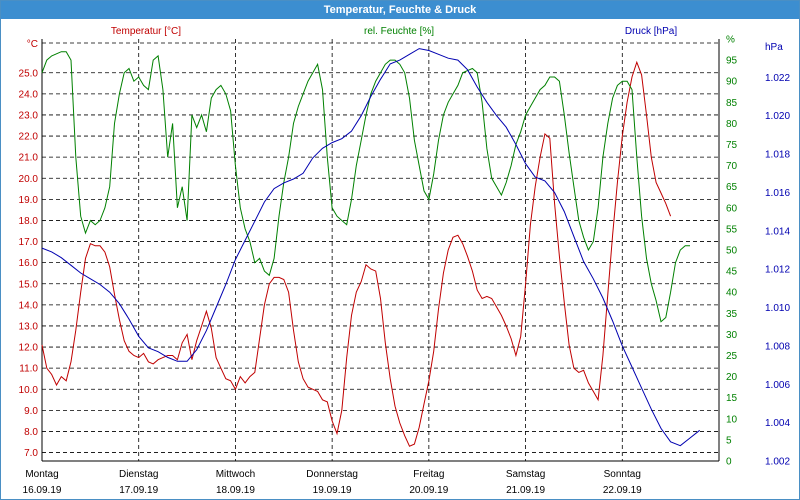 This screenshot has width=800, height=500. What do you see at coordinates (732, 272) in the screenshot?
I see `humidity-tick-label: 45` at bounding box center [732, 272].